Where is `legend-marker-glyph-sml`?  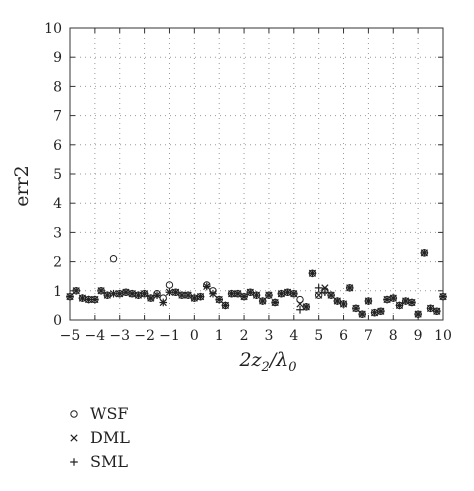 legend-marker-glyph-sml is located at coordinates (74, 462).